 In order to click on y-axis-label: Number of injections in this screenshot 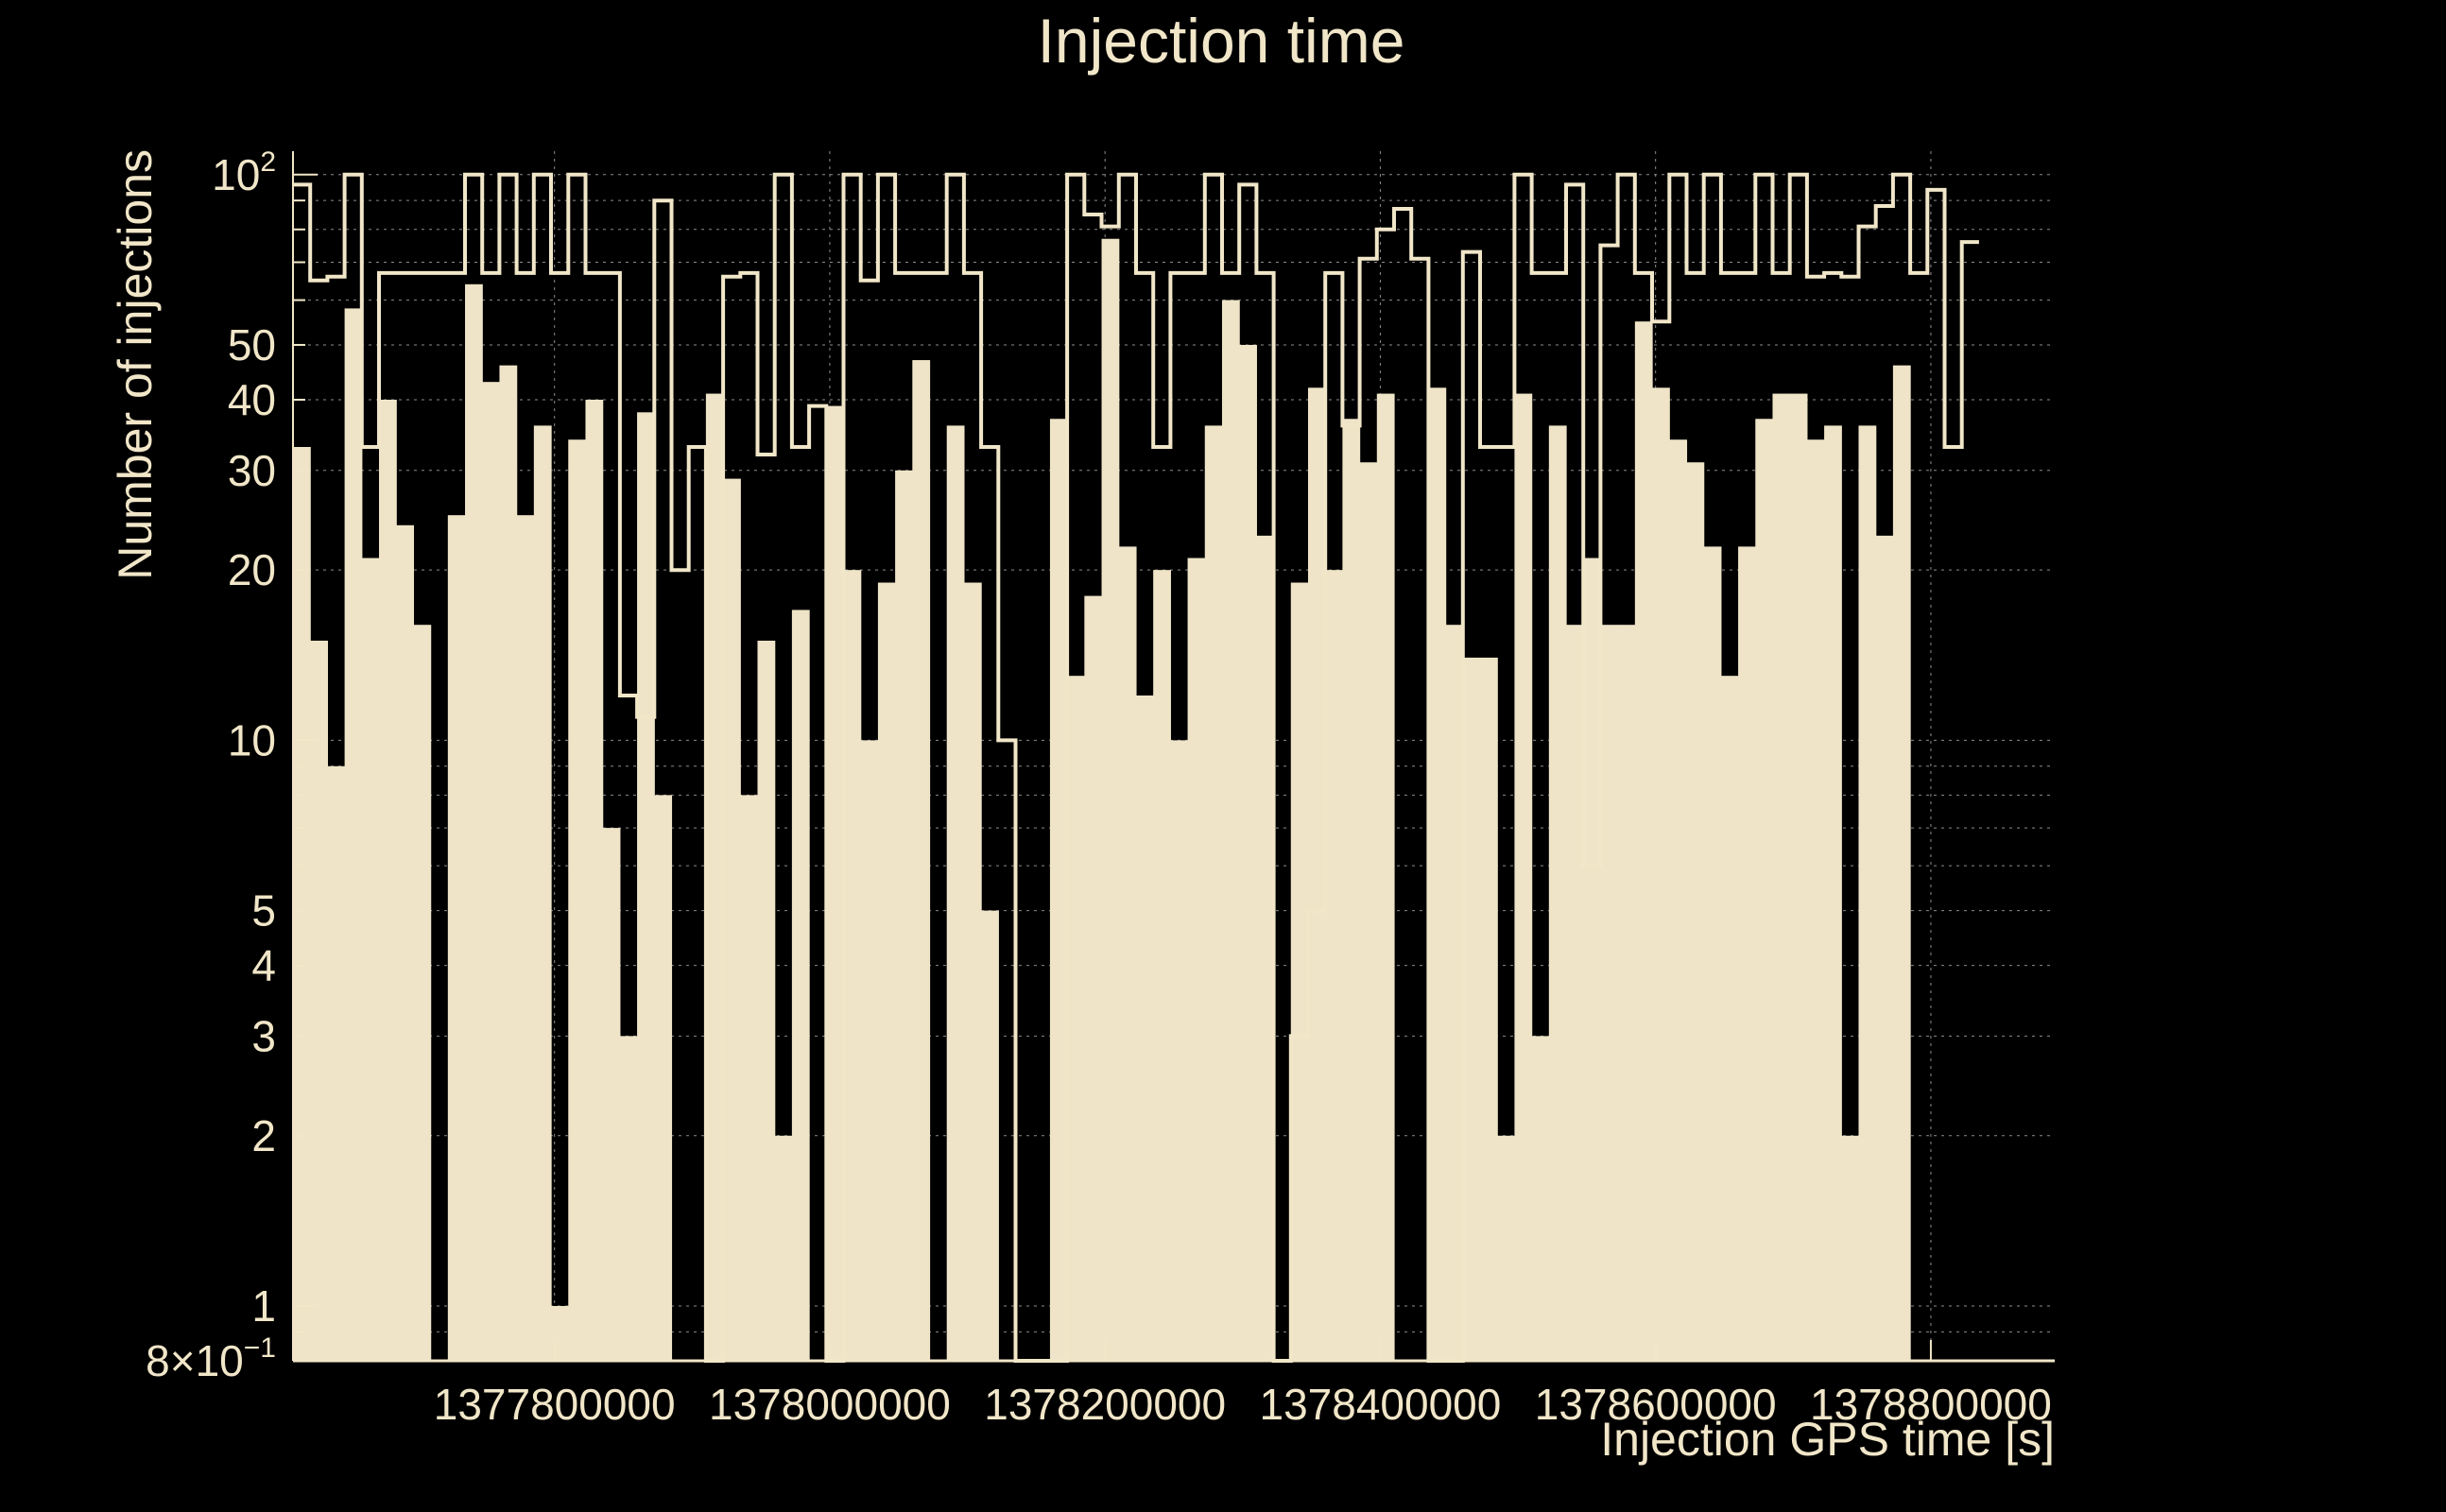, I will do `click(135, 364)`.